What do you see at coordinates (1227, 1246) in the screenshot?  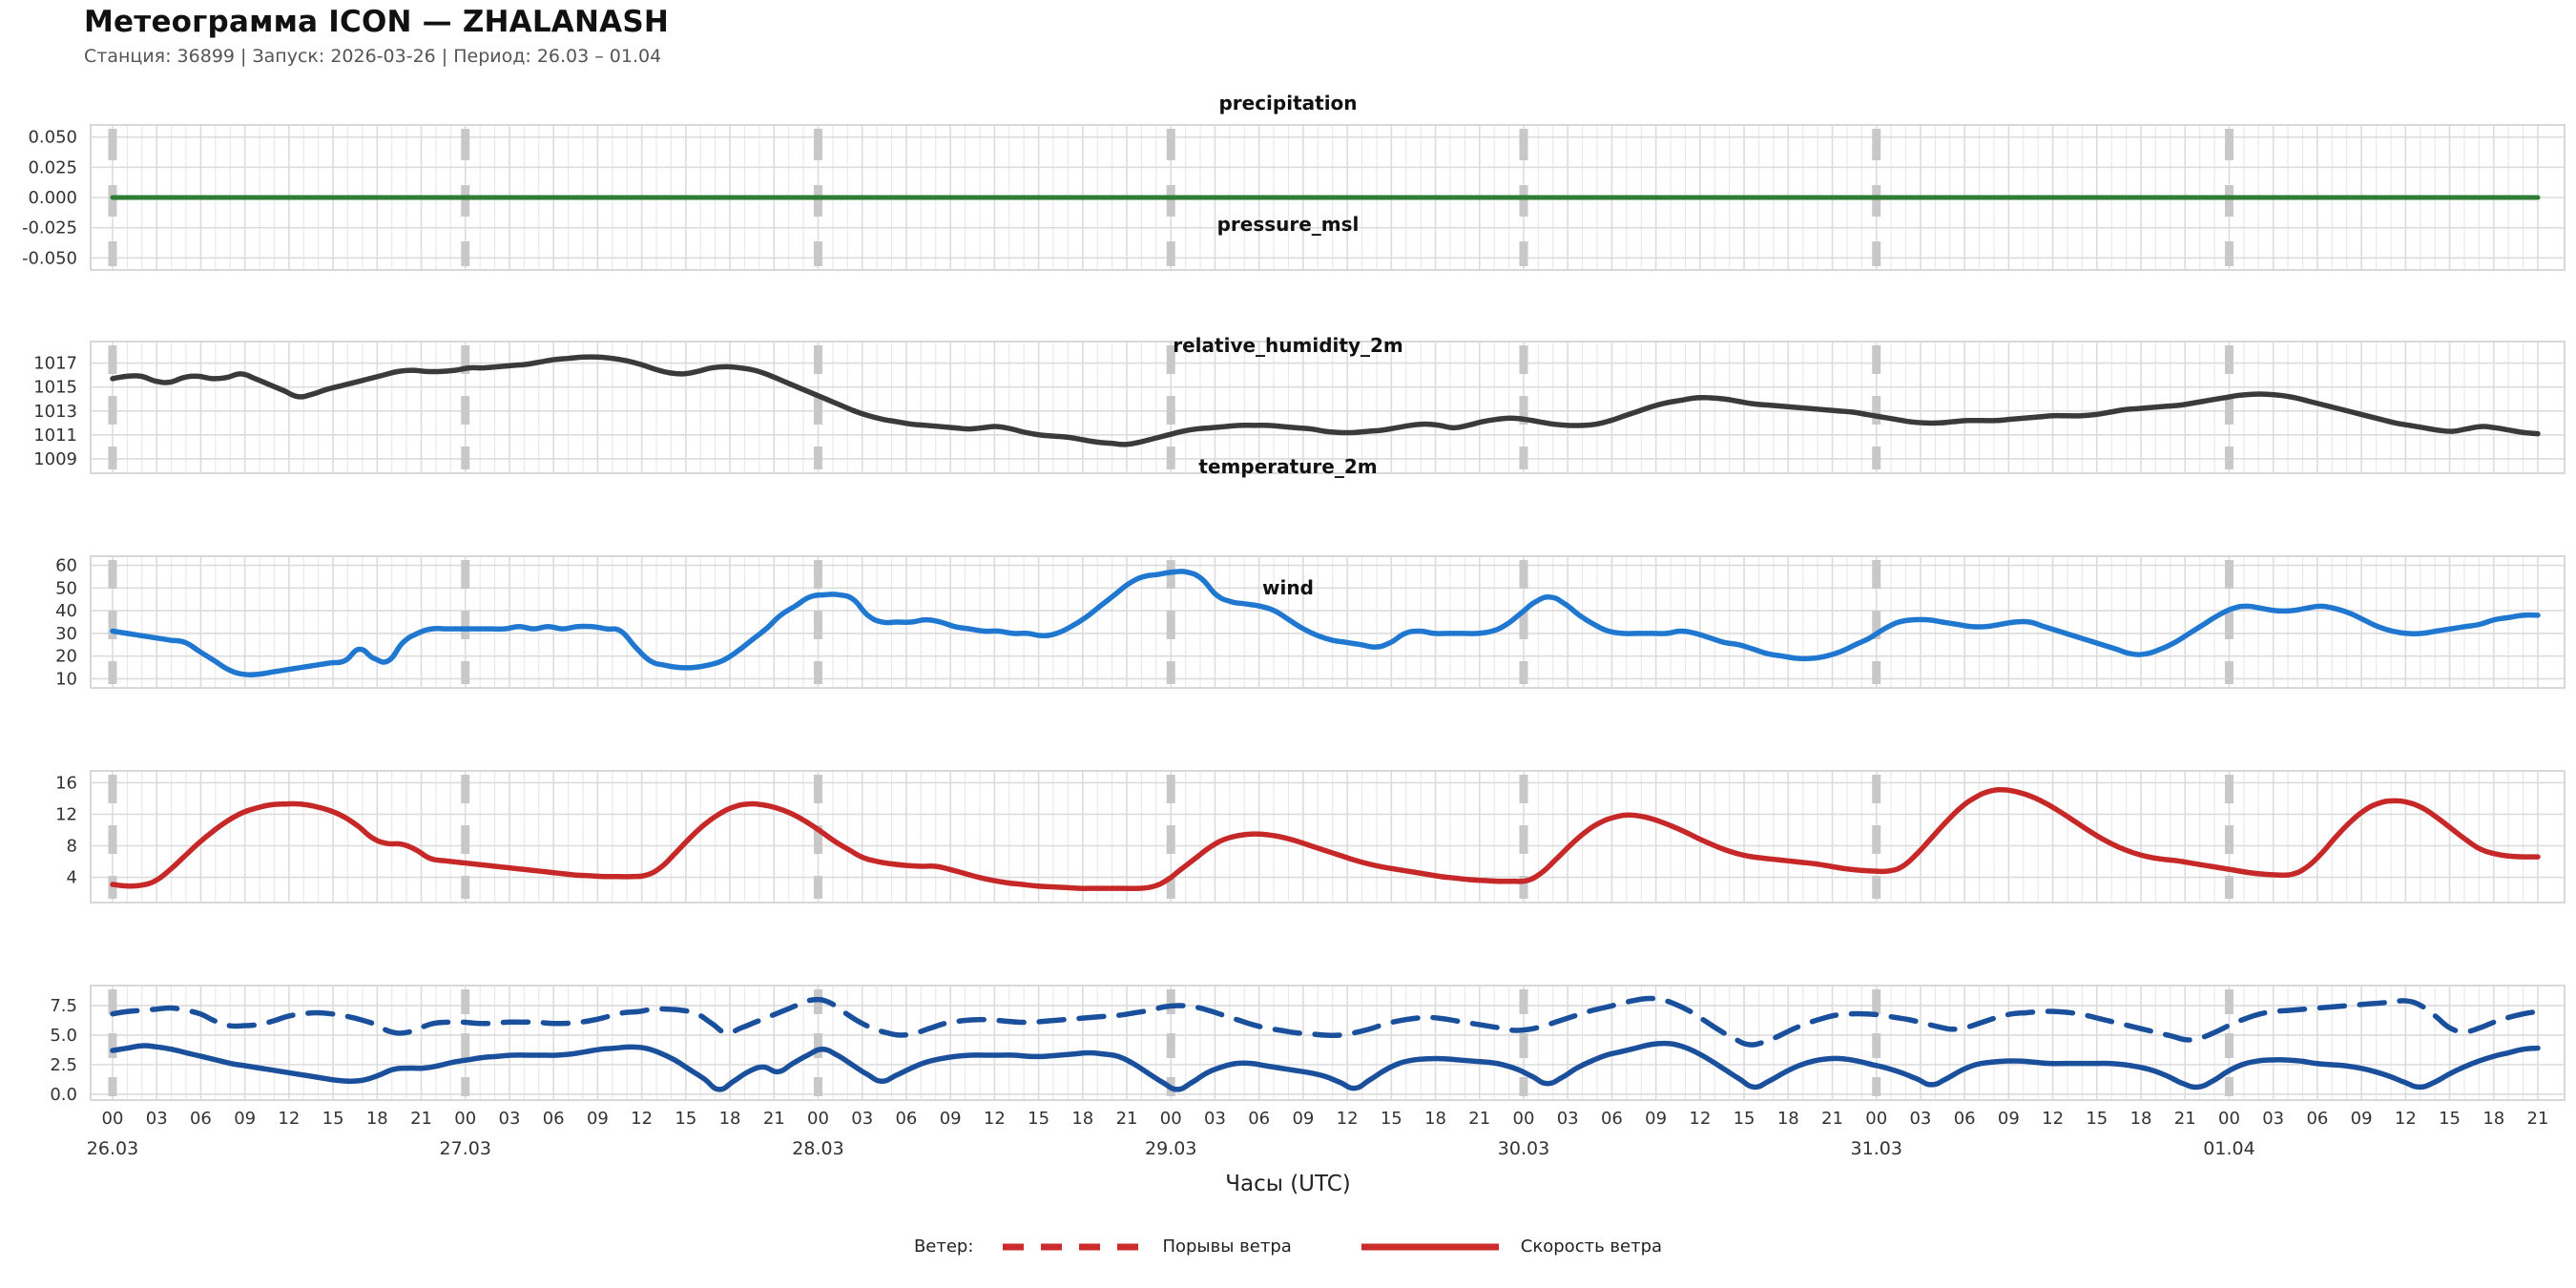 I see `legend-label-gusts: Порывы ветра` at bounding box center [1227, 1246].